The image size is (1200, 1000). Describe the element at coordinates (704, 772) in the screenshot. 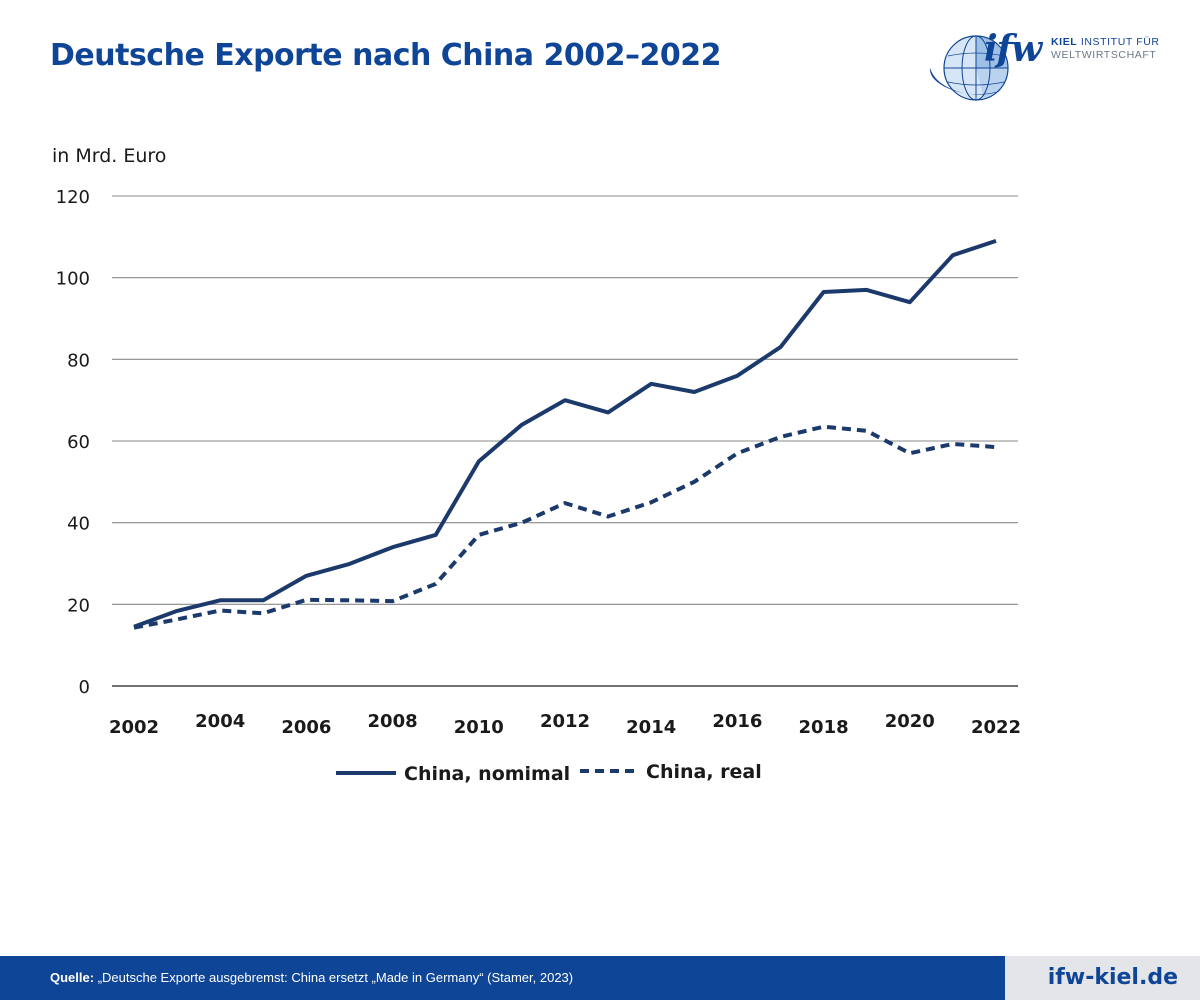

I see `legend-label: China, real` at that location.